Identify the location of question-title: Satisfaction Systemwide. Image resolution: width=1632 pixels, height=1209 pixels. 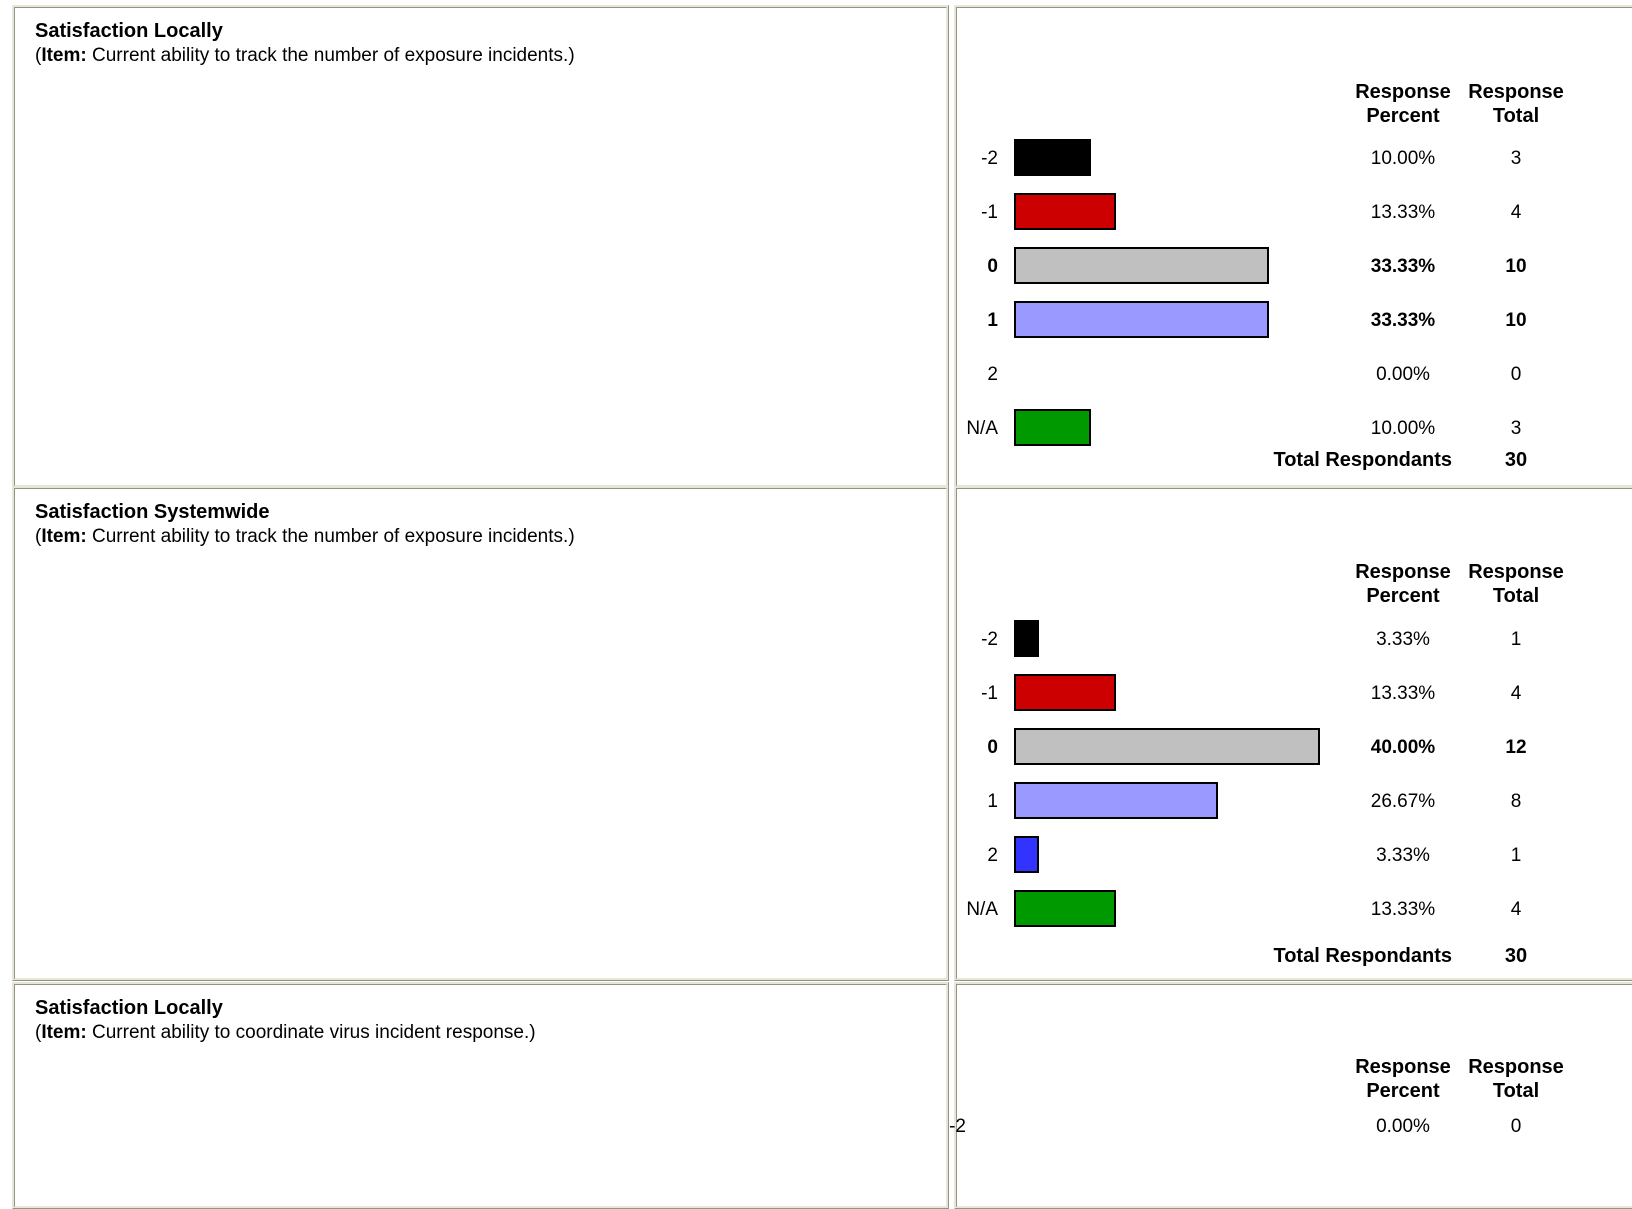
(152, 512).